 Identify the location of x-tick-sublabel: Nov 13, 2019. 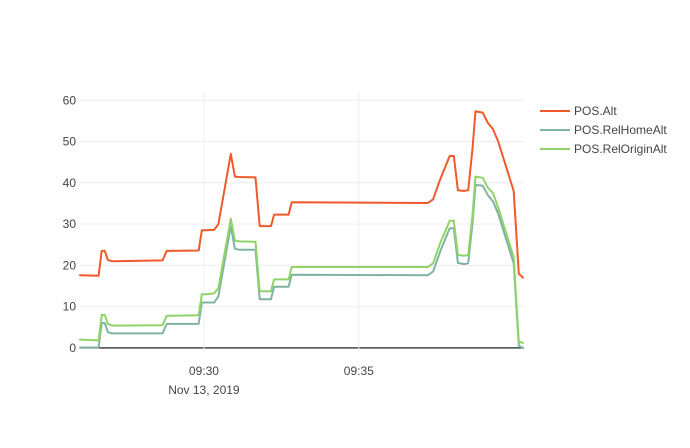
(204, 390).